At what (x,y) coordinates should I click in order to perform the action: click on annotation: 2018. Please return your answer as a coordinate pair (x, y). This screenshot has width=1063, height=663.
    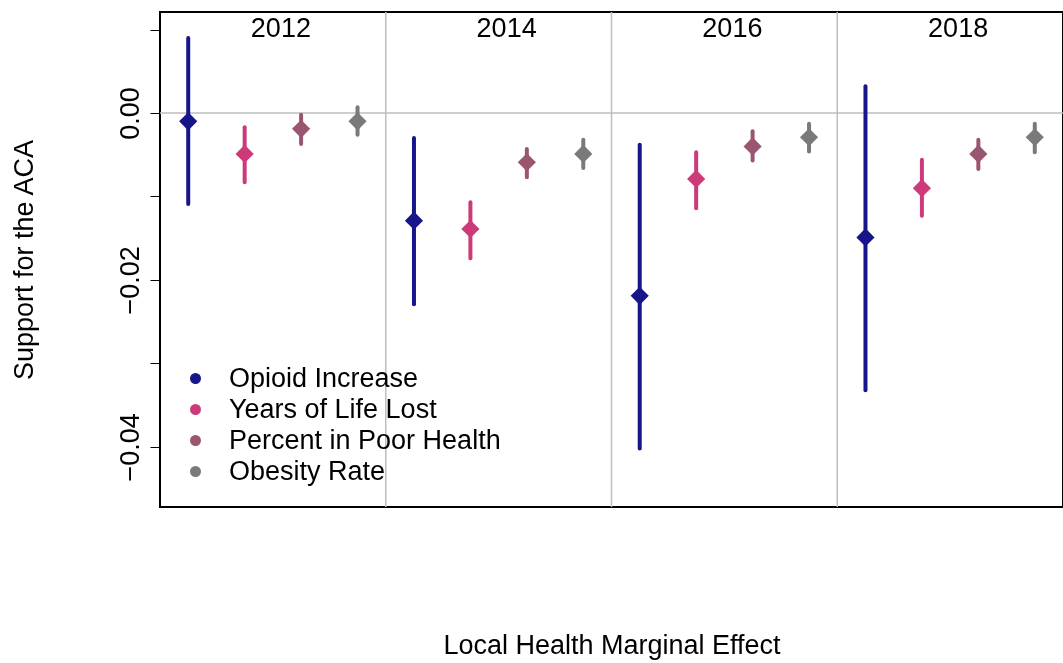
    Looking at the image, I should click on (958, 28).